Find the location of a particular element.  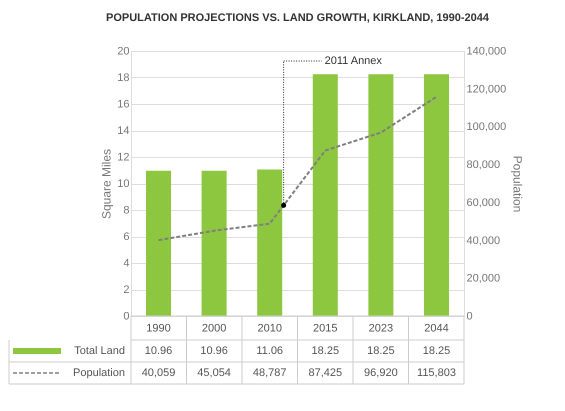

x-tick-label: 2023 is located at coordinates (381, 328).